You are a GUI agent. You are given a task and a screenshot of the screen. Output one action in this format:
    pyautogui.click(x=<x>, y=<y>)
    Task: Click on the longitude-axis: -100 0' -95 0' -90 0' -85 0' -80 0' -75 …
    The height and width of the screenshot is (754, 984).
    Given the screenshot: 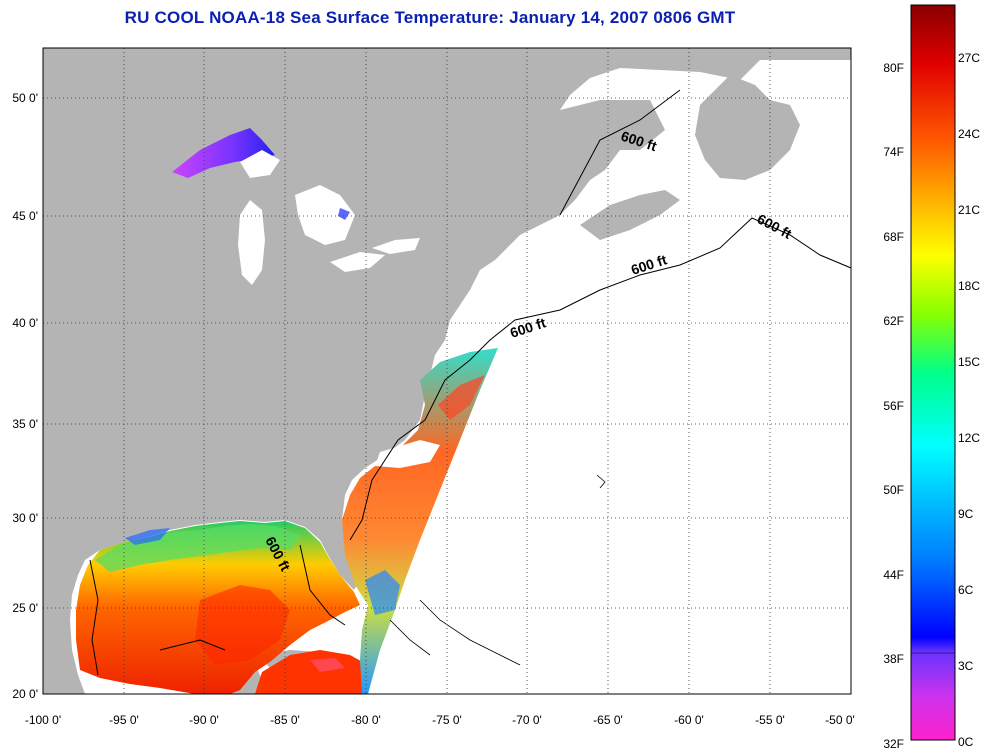 What is the action you would take?
    pyautogui.click(x=440, y=720)
    